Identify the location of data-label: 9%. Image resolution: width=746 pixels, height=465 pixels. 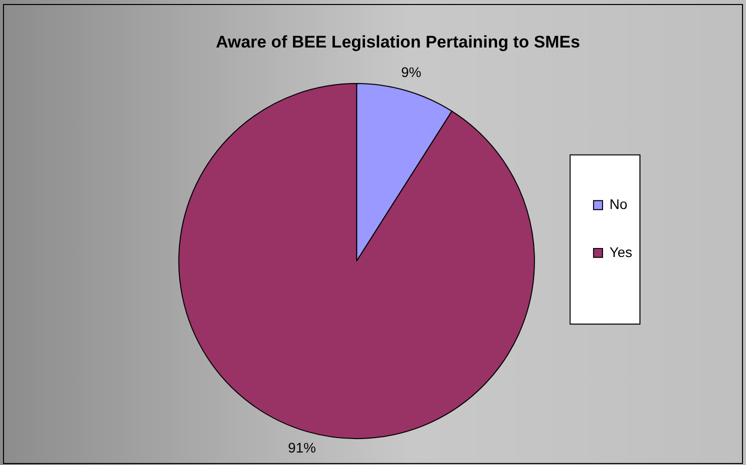
(411, 72).